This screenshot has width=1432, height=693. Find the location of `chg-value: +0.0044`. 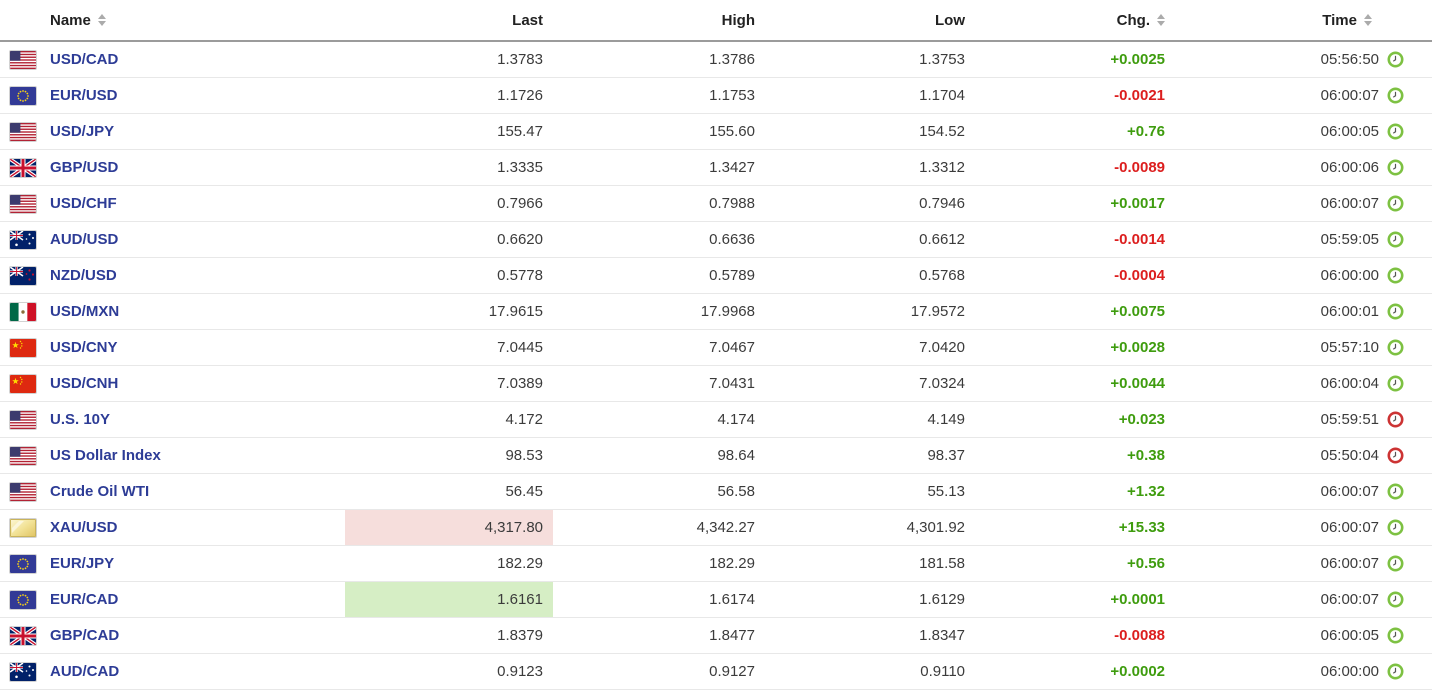

chg-value: +0.0044 is located at coordinates (1137, 383).